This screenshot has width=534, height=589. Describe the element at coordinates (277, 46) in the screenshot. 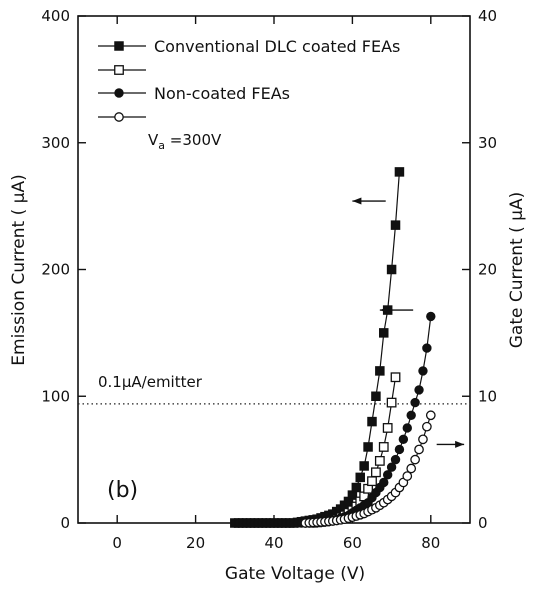

I see `legend-label: Conventional DLC coated FEAs` at that location.